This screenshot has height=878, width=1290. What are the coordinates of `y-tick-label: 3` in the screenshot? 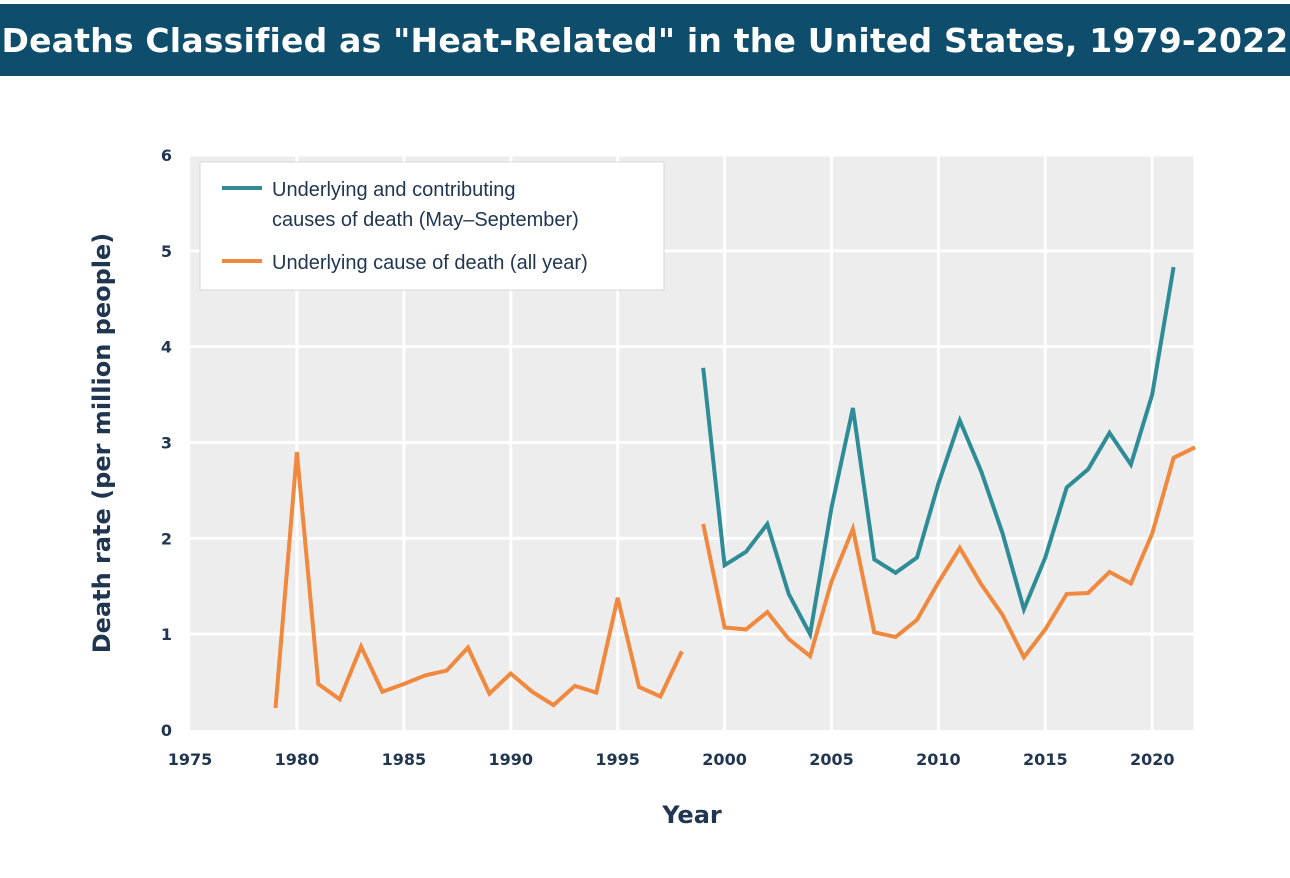 It's located at (166, 443).